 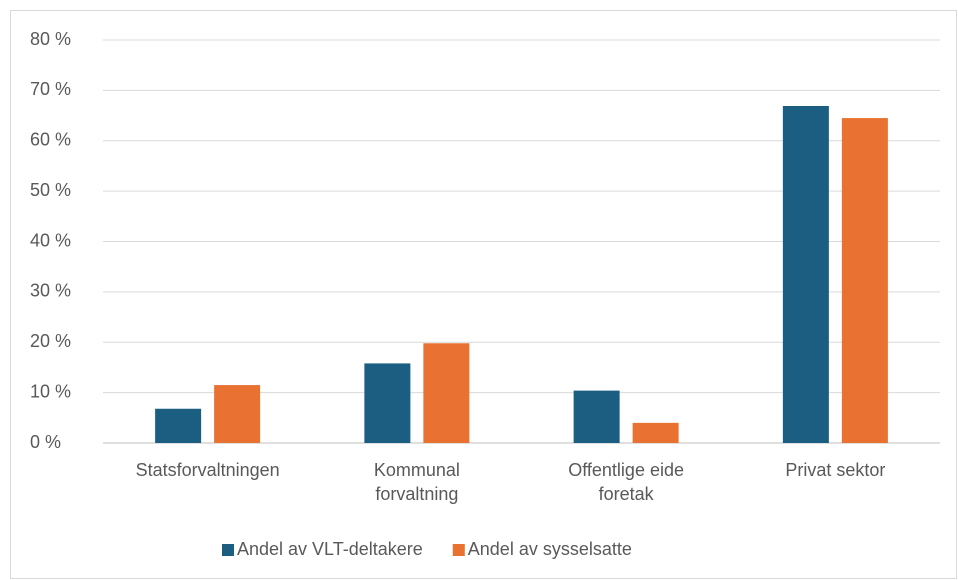 I want to click on y-tick-label: 70 %, so click(x=50, y=89).